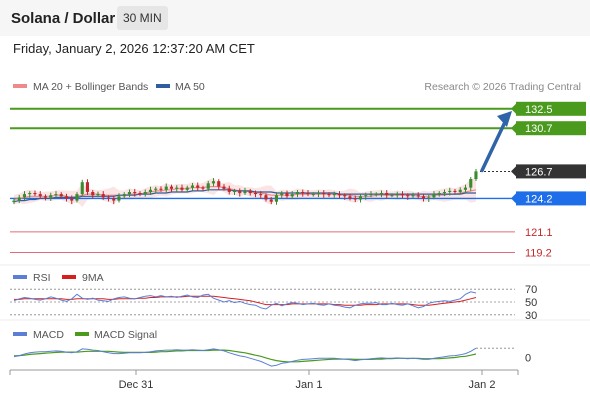 Image resolution: width=590 pixels, height=400 pixels. Describe the element at coordinates (513, 171) in the screenshot. I see `current-price-label-pointer` at that location.